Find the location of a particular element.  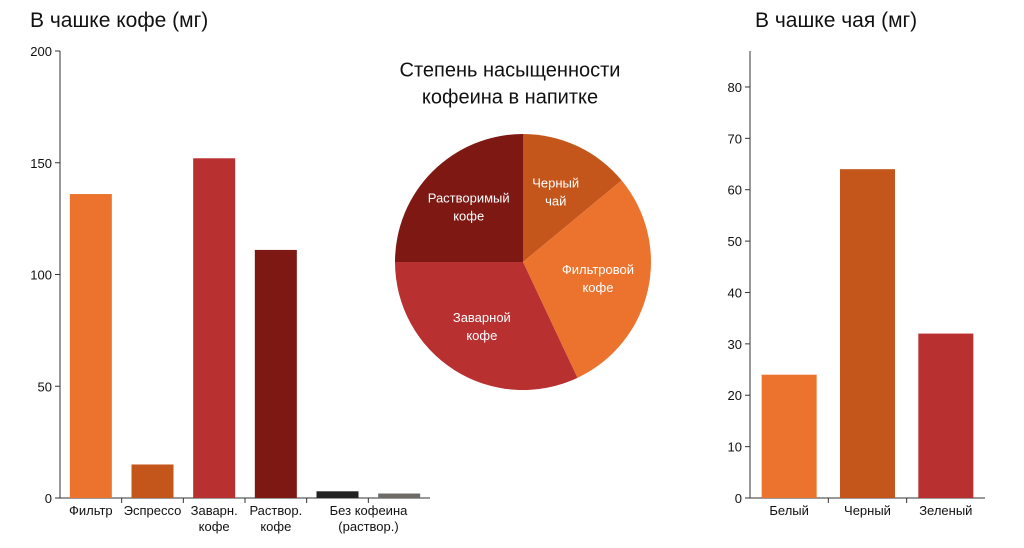

chart-title: В чашке кофе (мг) is located at coordinates (119, 20).